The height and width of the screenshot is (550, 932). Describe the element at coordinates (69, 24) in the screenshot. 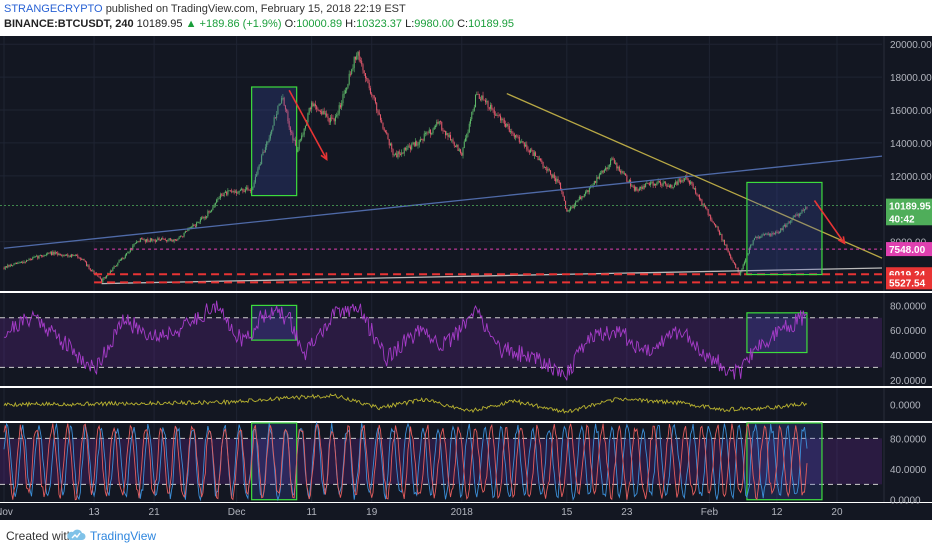

I see `symbol-label: BINANCE:BTCUSDT, 240` at that location.